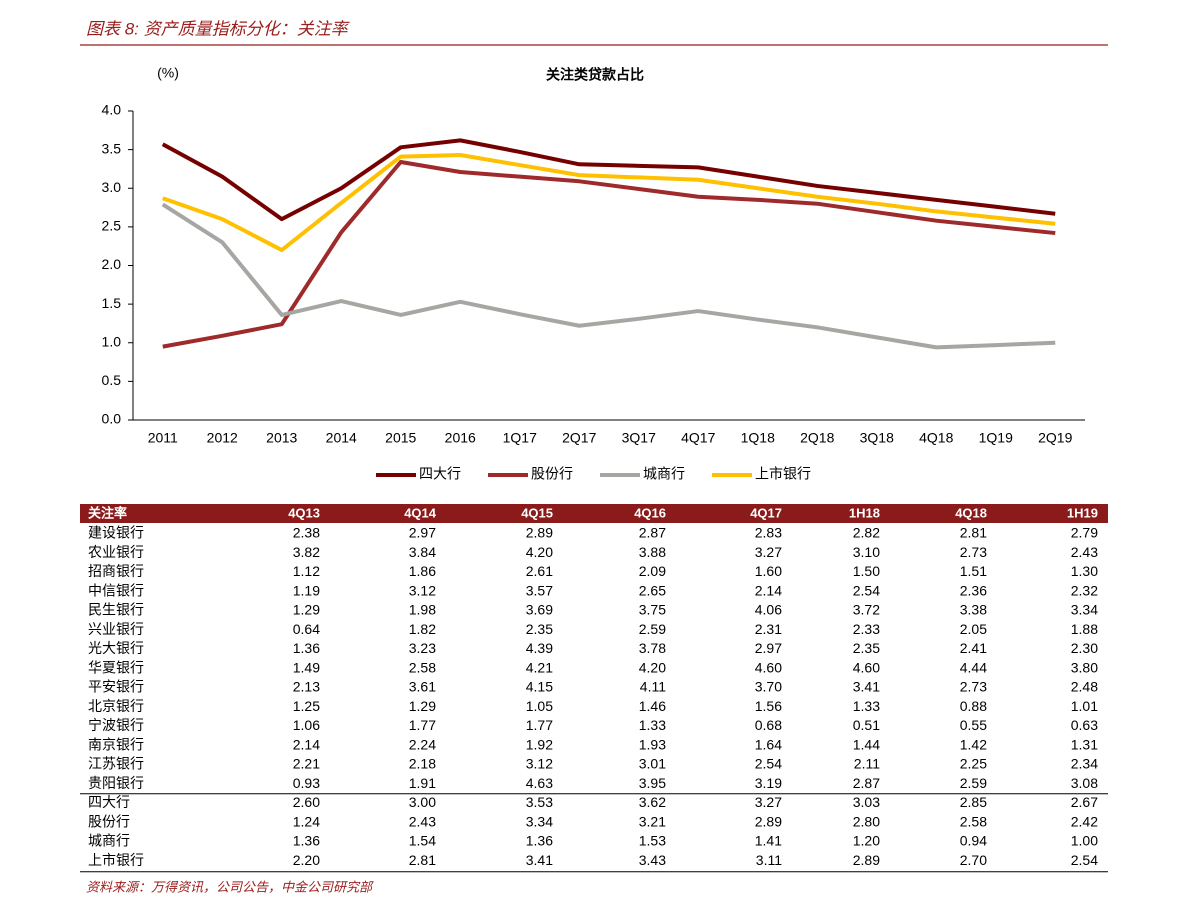 The height and width of the screenshot is (916, 1191). What do you see at coordinates (306, 802) in the screenshot?
I see `table-cell: 2.60` at bounding box center [306, 802].